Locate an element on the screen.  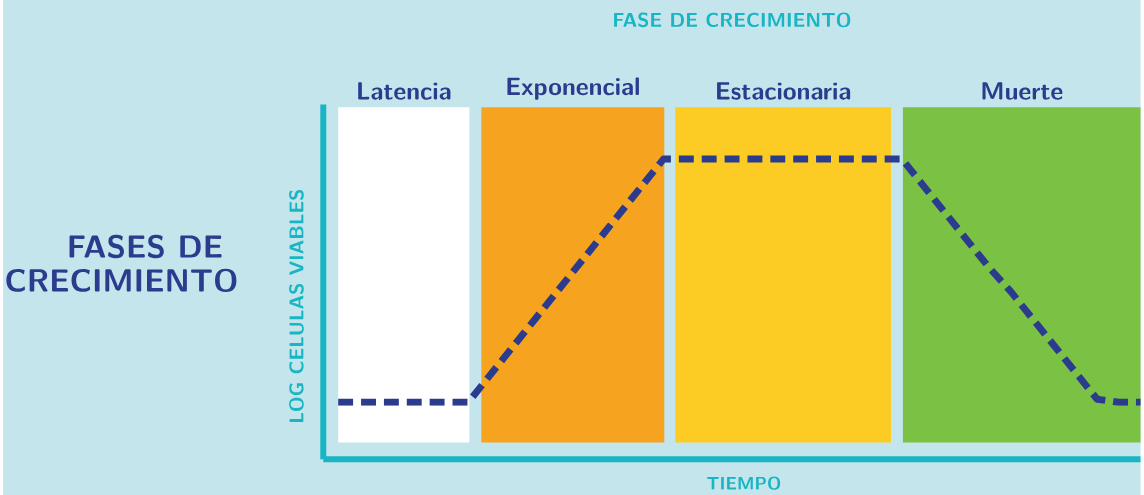
text: Muerte is located at coordinates (1022, 91).